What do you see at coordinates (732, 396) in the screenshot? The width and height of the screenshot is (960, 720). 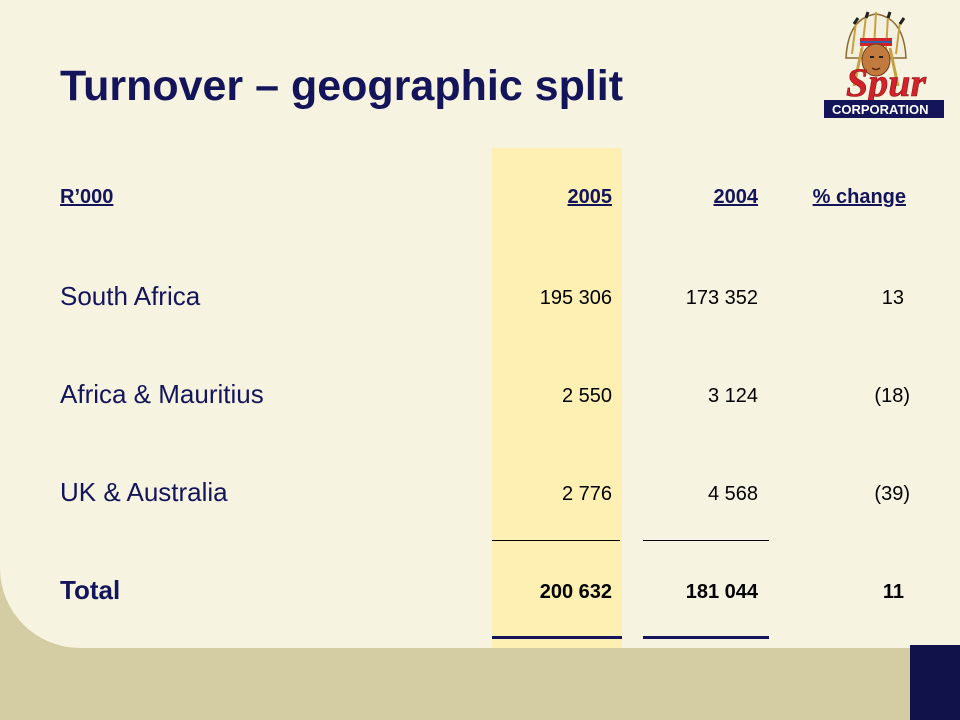 I see `row-value-2004: 3 124` at bounding box center [732, 396].